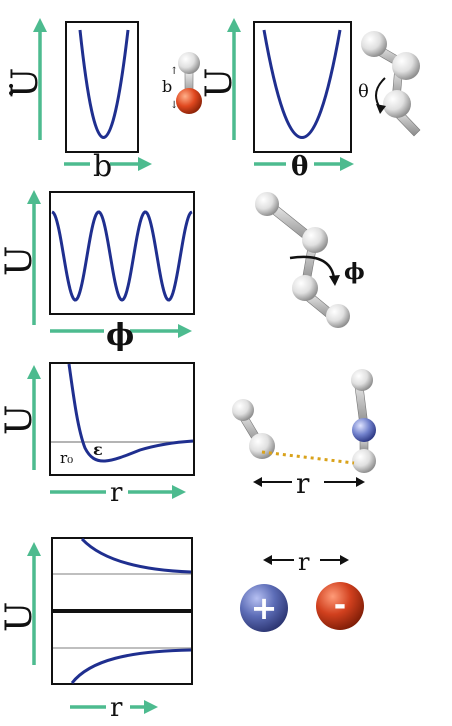 The height and width of the screenshot is (726, 452). Describe the element at coordinates (363, 91) in the screenshot. I see `theta-angle-label: θ` at that location.